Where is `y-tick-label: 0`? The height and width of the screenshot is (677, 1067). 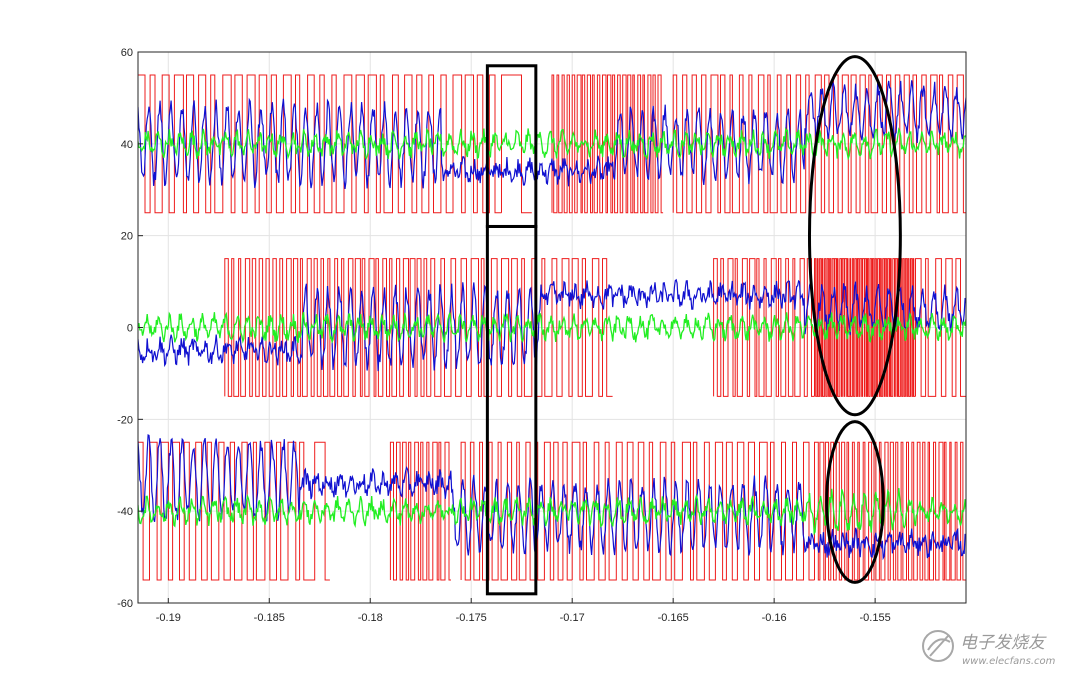 y-tick-label: 0 is located at coordinates (130, 329).